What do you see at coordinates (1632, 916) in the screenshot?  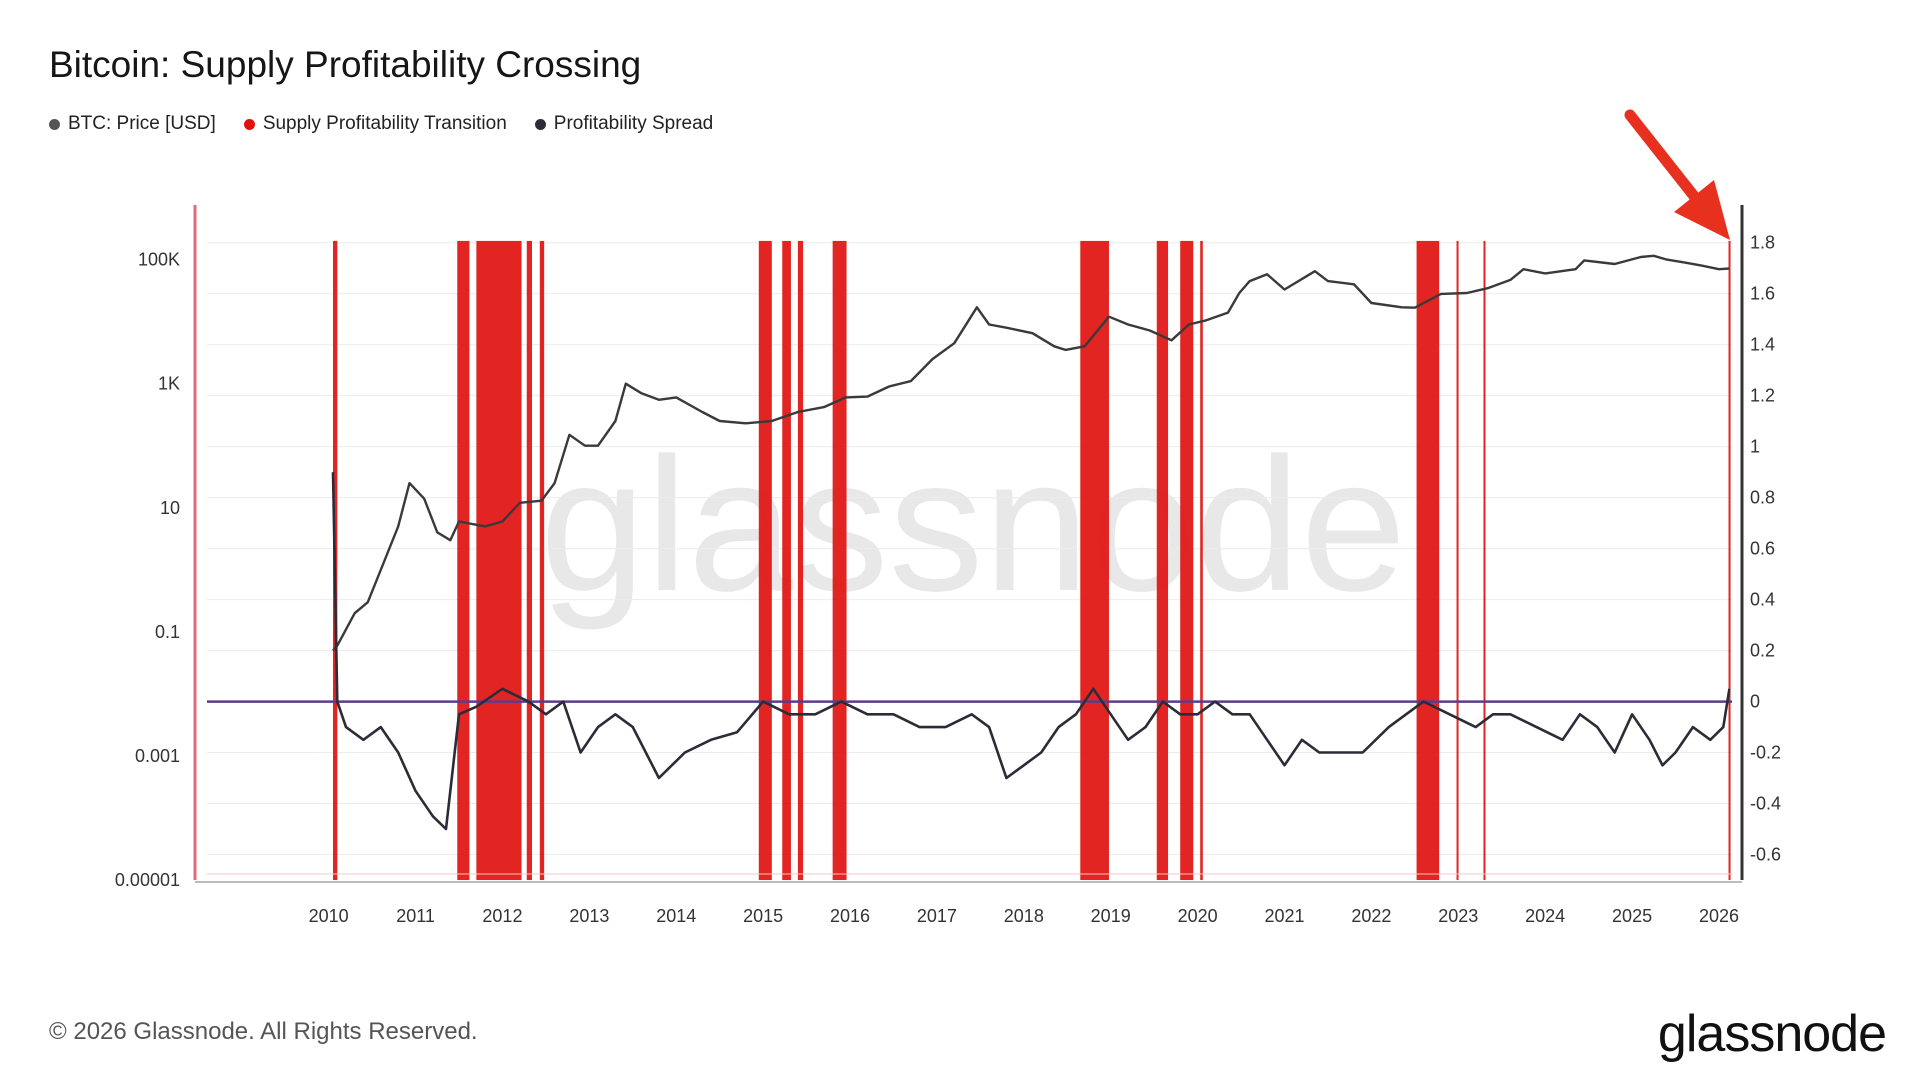 I see `x-tick-label: 2025` at bounding box center [1632, 916].